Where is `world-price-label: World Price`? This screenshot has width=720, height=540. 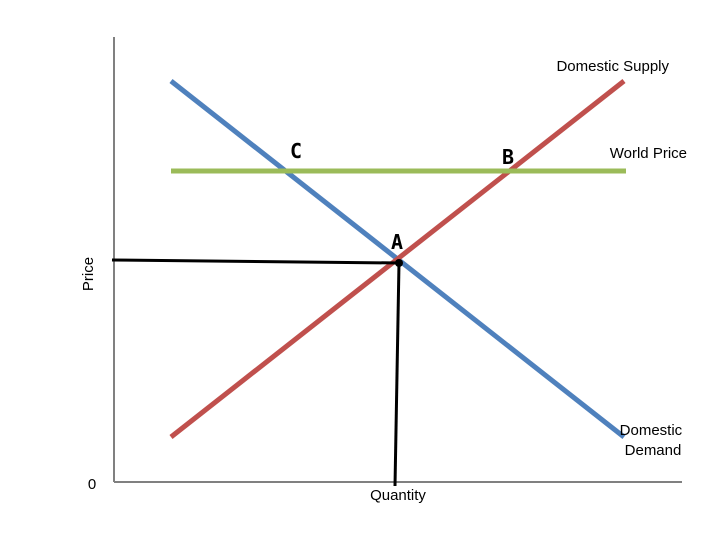
world-price-label: World Price is located at coordinates (648, 153).